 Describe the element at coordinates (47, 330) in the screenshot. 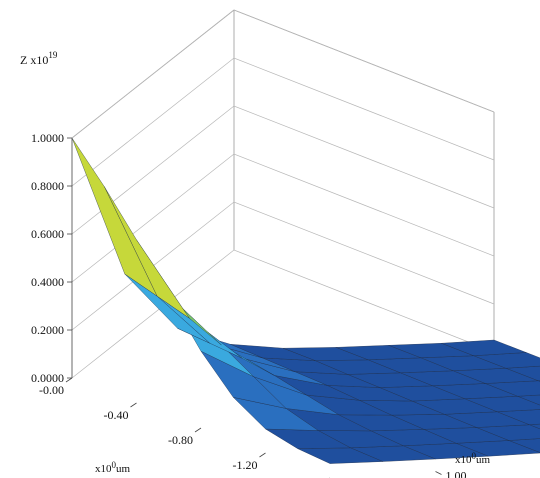

I see `z-tick-label: 0.2000` at that location.